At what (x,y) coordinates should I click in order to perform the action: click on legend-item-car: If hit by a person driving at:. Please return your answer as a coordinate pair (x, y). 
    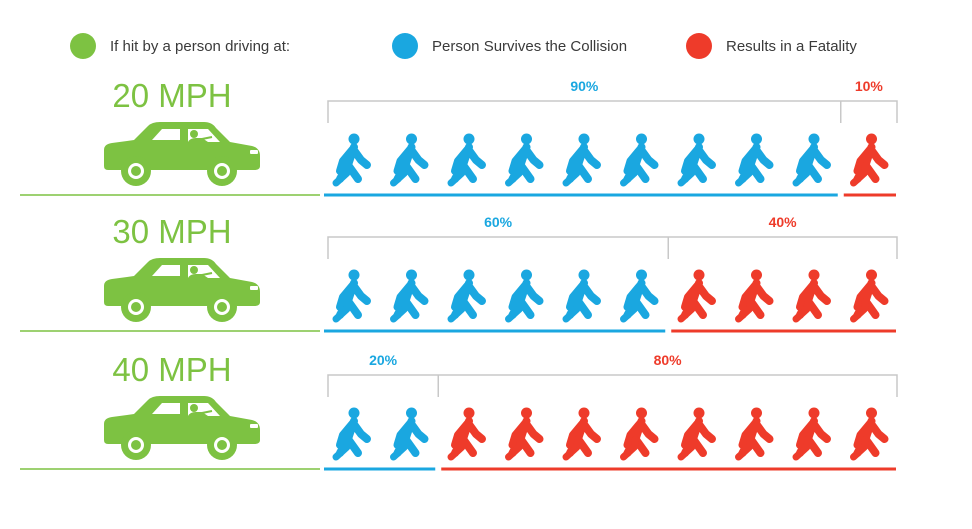
    Looking at the image, I should click on (180, 46).